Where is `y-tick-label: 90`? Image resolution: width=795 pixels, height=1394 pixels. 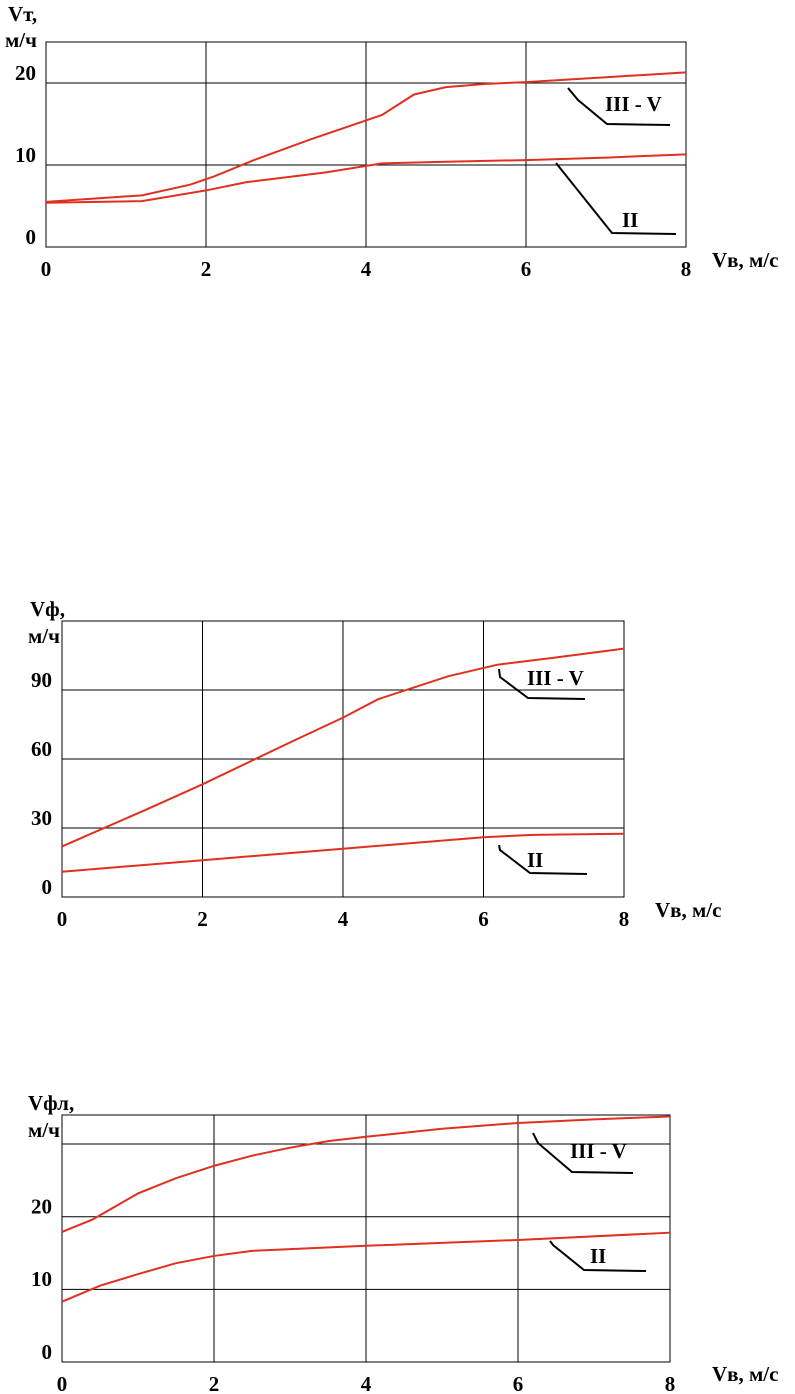
y-tick-label: 90 is located at coordinates (41, 680).